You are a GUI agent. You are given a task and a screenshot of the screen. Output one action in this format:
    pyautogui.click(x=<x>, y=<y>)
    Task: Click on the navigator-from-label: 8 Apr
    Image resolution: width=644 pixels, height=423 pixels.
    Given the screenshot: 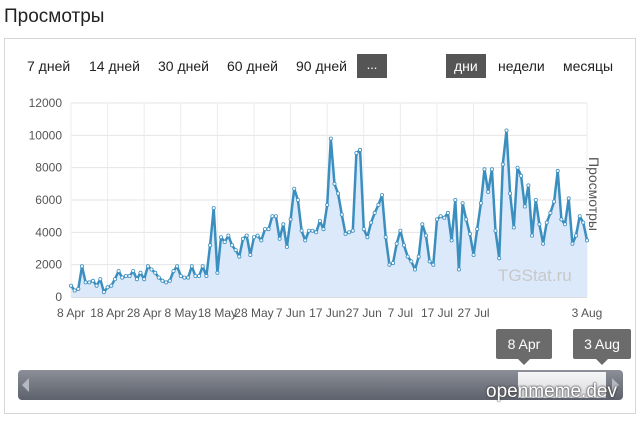 What is the action you would take?
    pyautogui.click(x=524, y=347)
    